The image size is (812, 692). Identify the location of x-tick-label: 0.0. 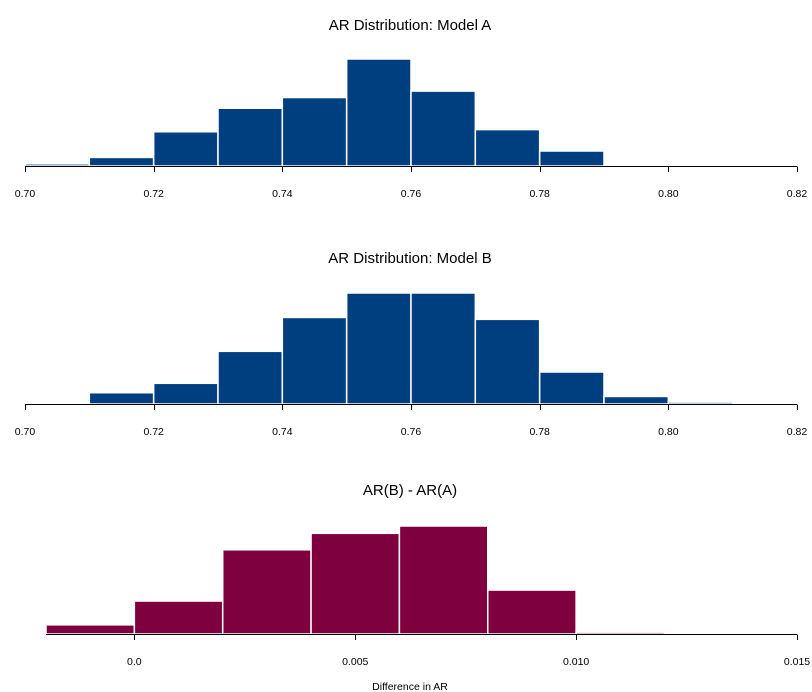
(134, 662).